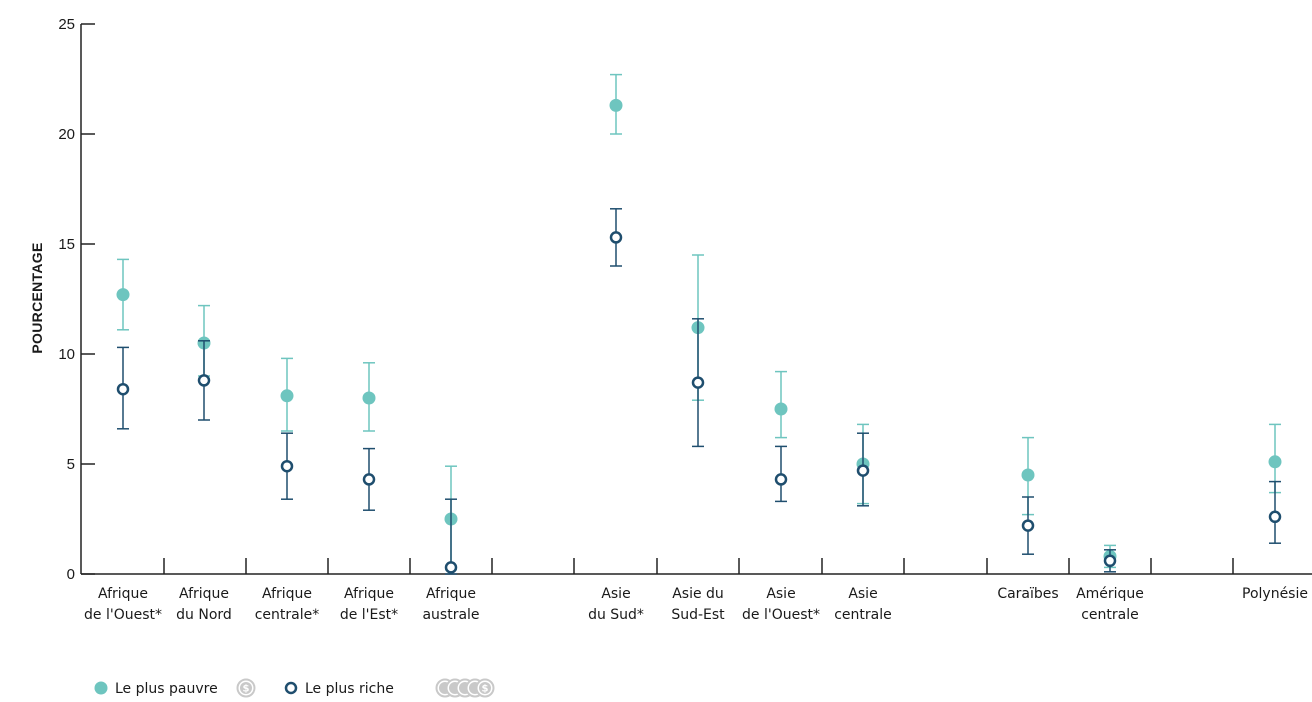 The image size is (1312, 702). I want to click on legend-item-poorest: Le plus pauvre $, so click(175, 688).